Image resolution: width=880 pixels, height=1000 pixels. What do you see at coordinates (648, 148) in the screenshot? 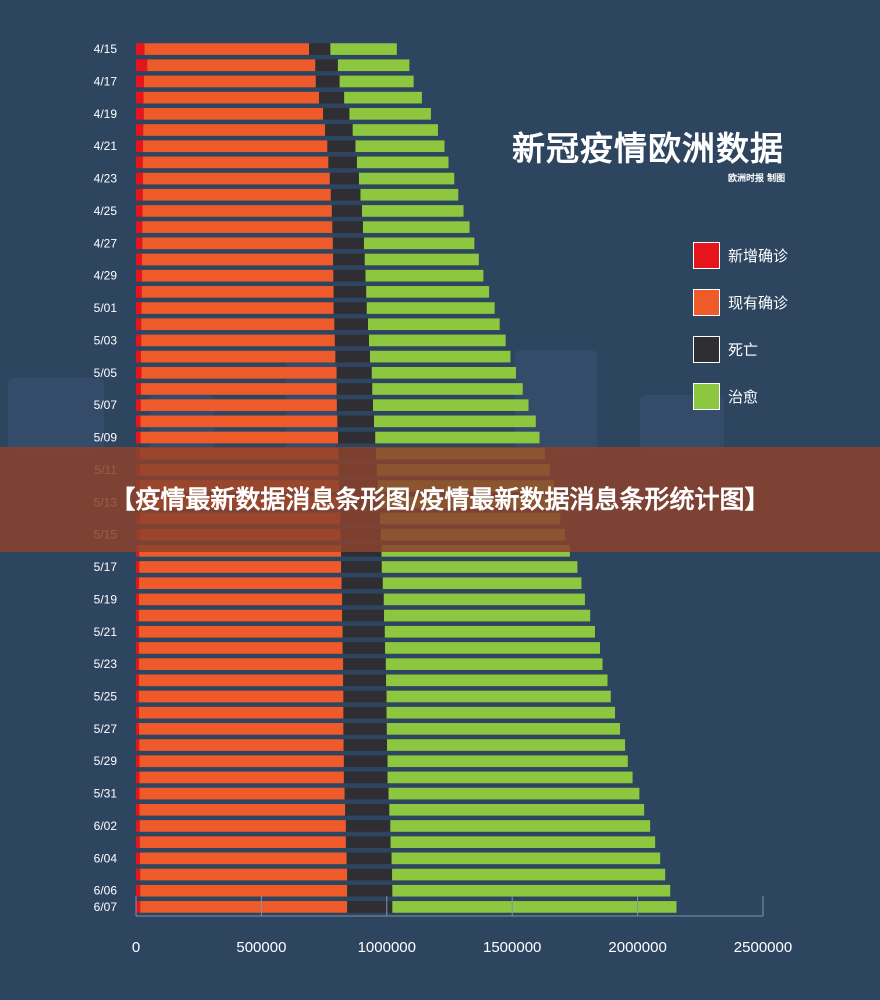
I see `chart-title: 新冠疫情欧洲数据` at bounding box center [648, 148].